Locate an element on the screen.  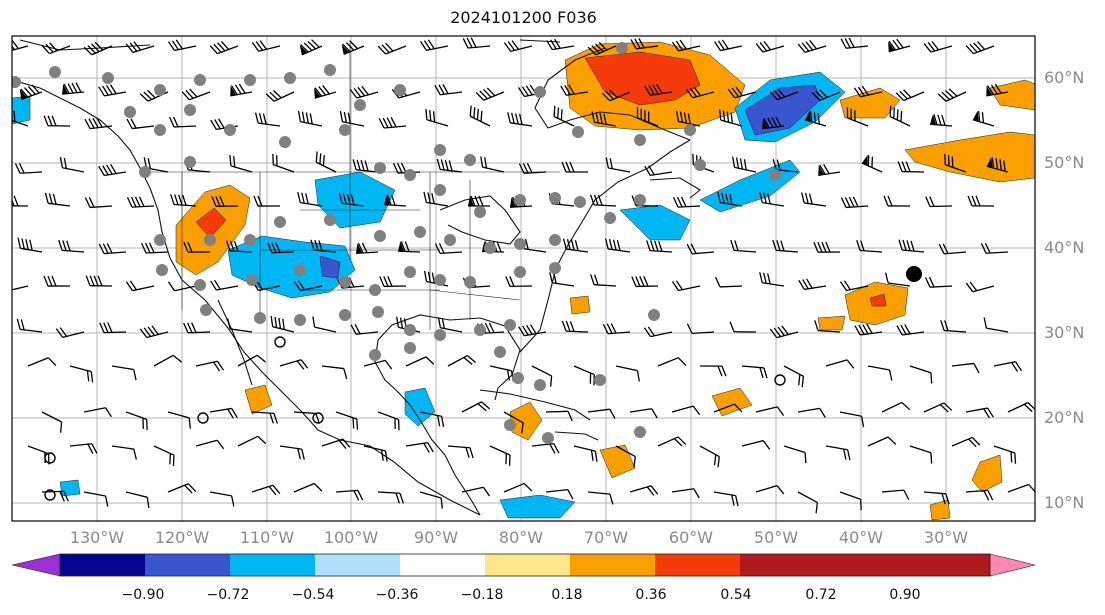
longitude-label: 130°W is located at coordinates (97, 537).